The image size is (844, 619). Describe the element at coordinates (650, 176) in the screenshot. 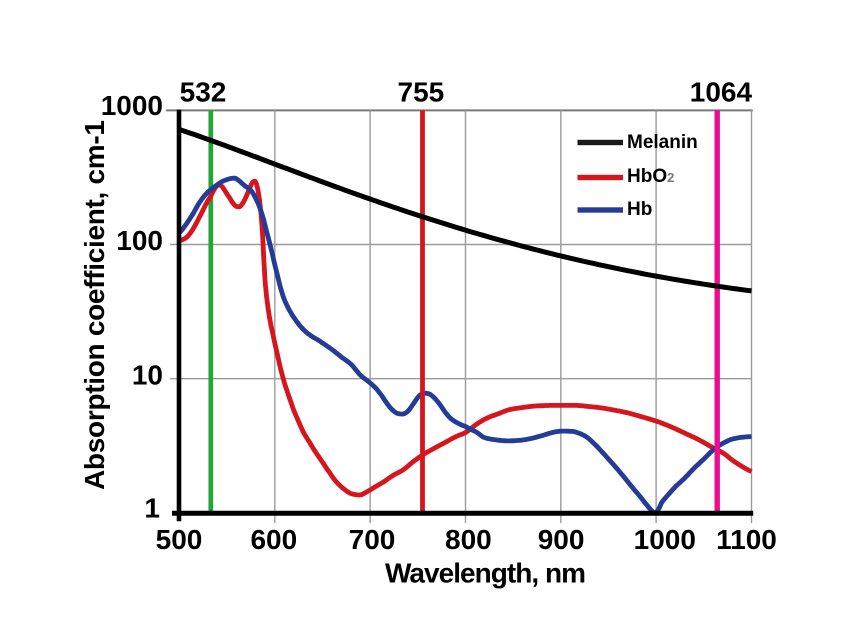

I see `svg-text: HbO2` at that location.